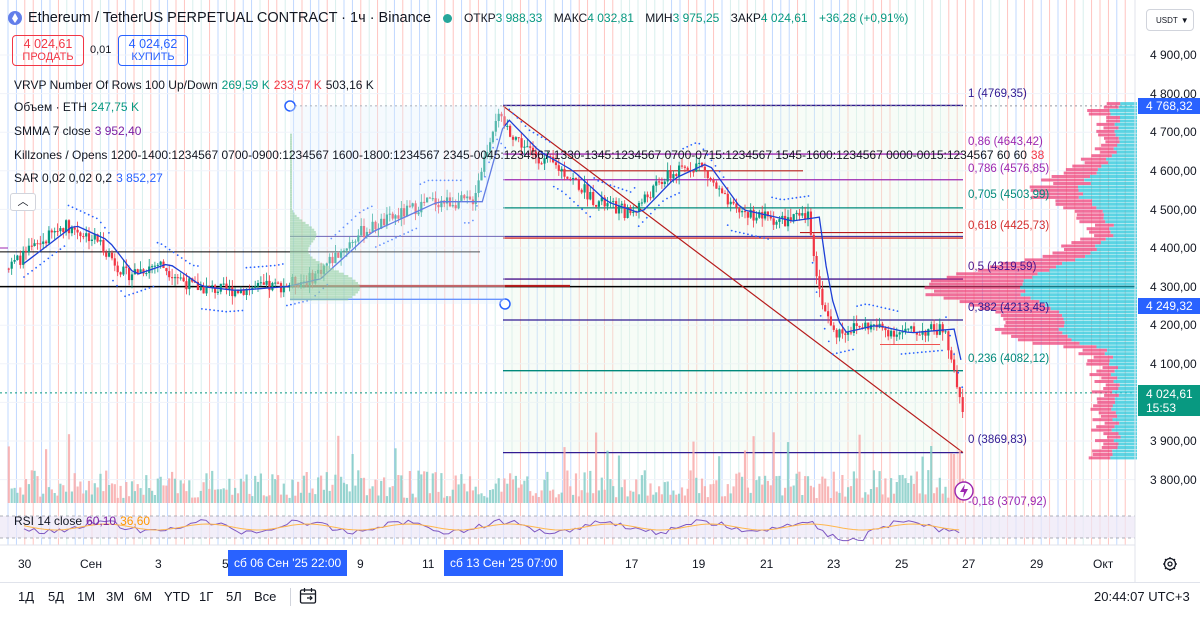  What do you see at coordinates (1170, 564) in the screenshot?
I see `gear-icon` at bounding box center [1170, 564].